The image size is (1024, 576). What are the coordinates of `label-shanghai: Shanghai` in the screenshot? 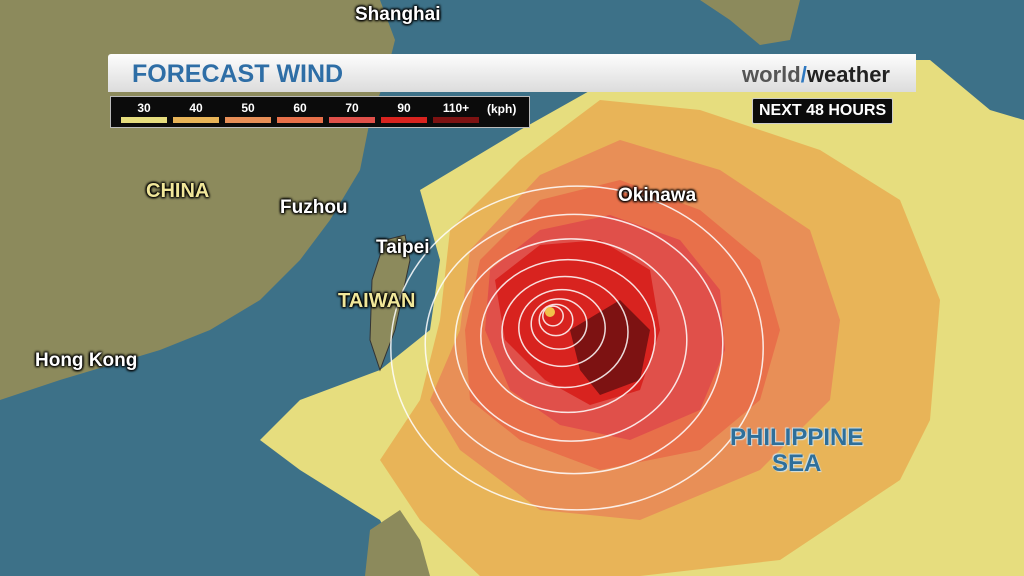 It's located at (398, 14).